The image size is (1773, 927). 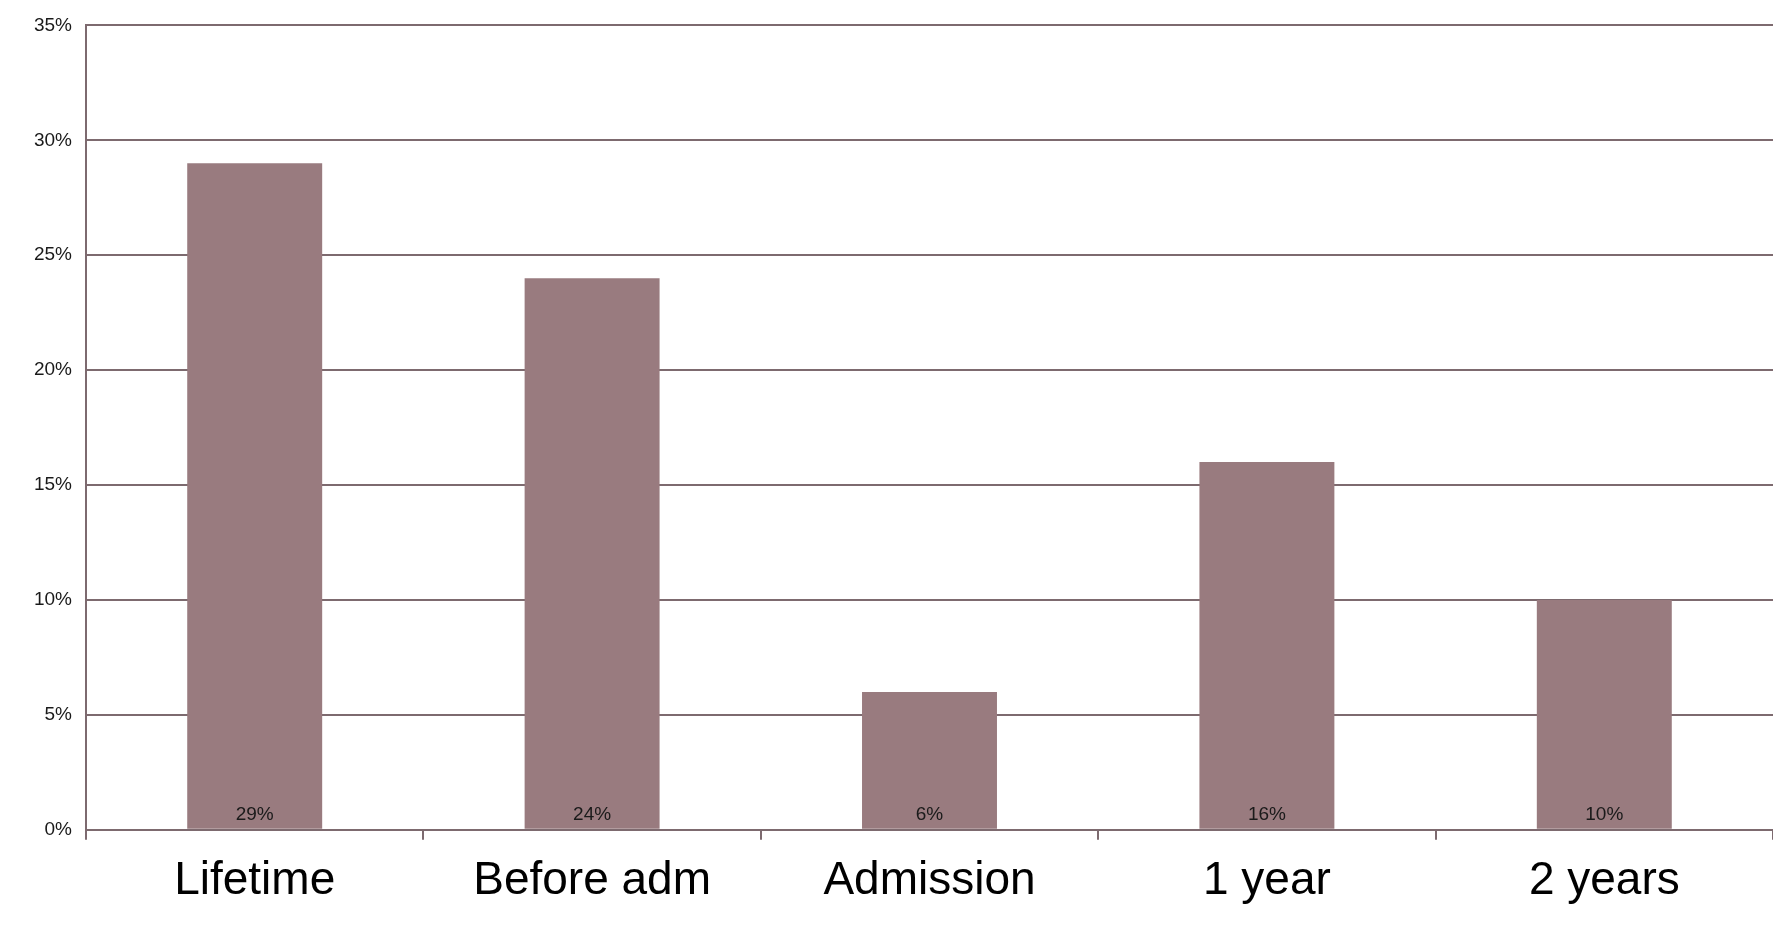 What do you see at coordinates (1604, 813) in the screenshot?
I see `data-label: 10%` at bounding box center [1604, 813].